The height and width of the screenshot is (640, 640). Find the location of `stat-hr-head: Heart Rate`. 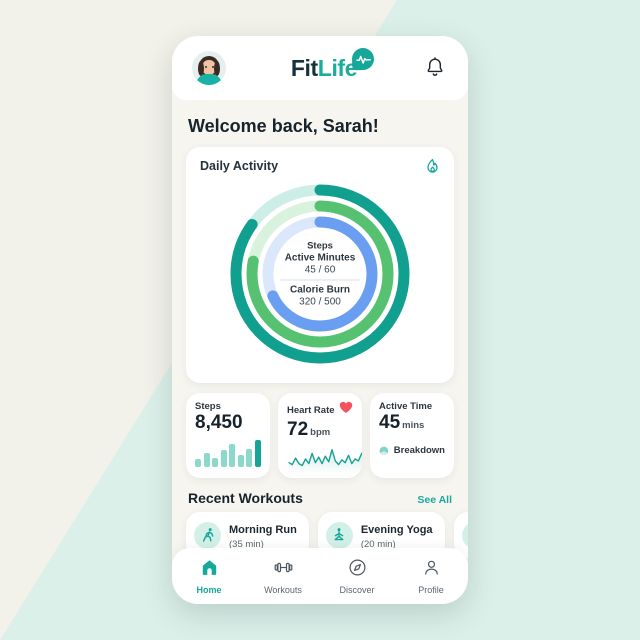

stat-hr-head: Heart Rate is located at coordinates (320, 410).